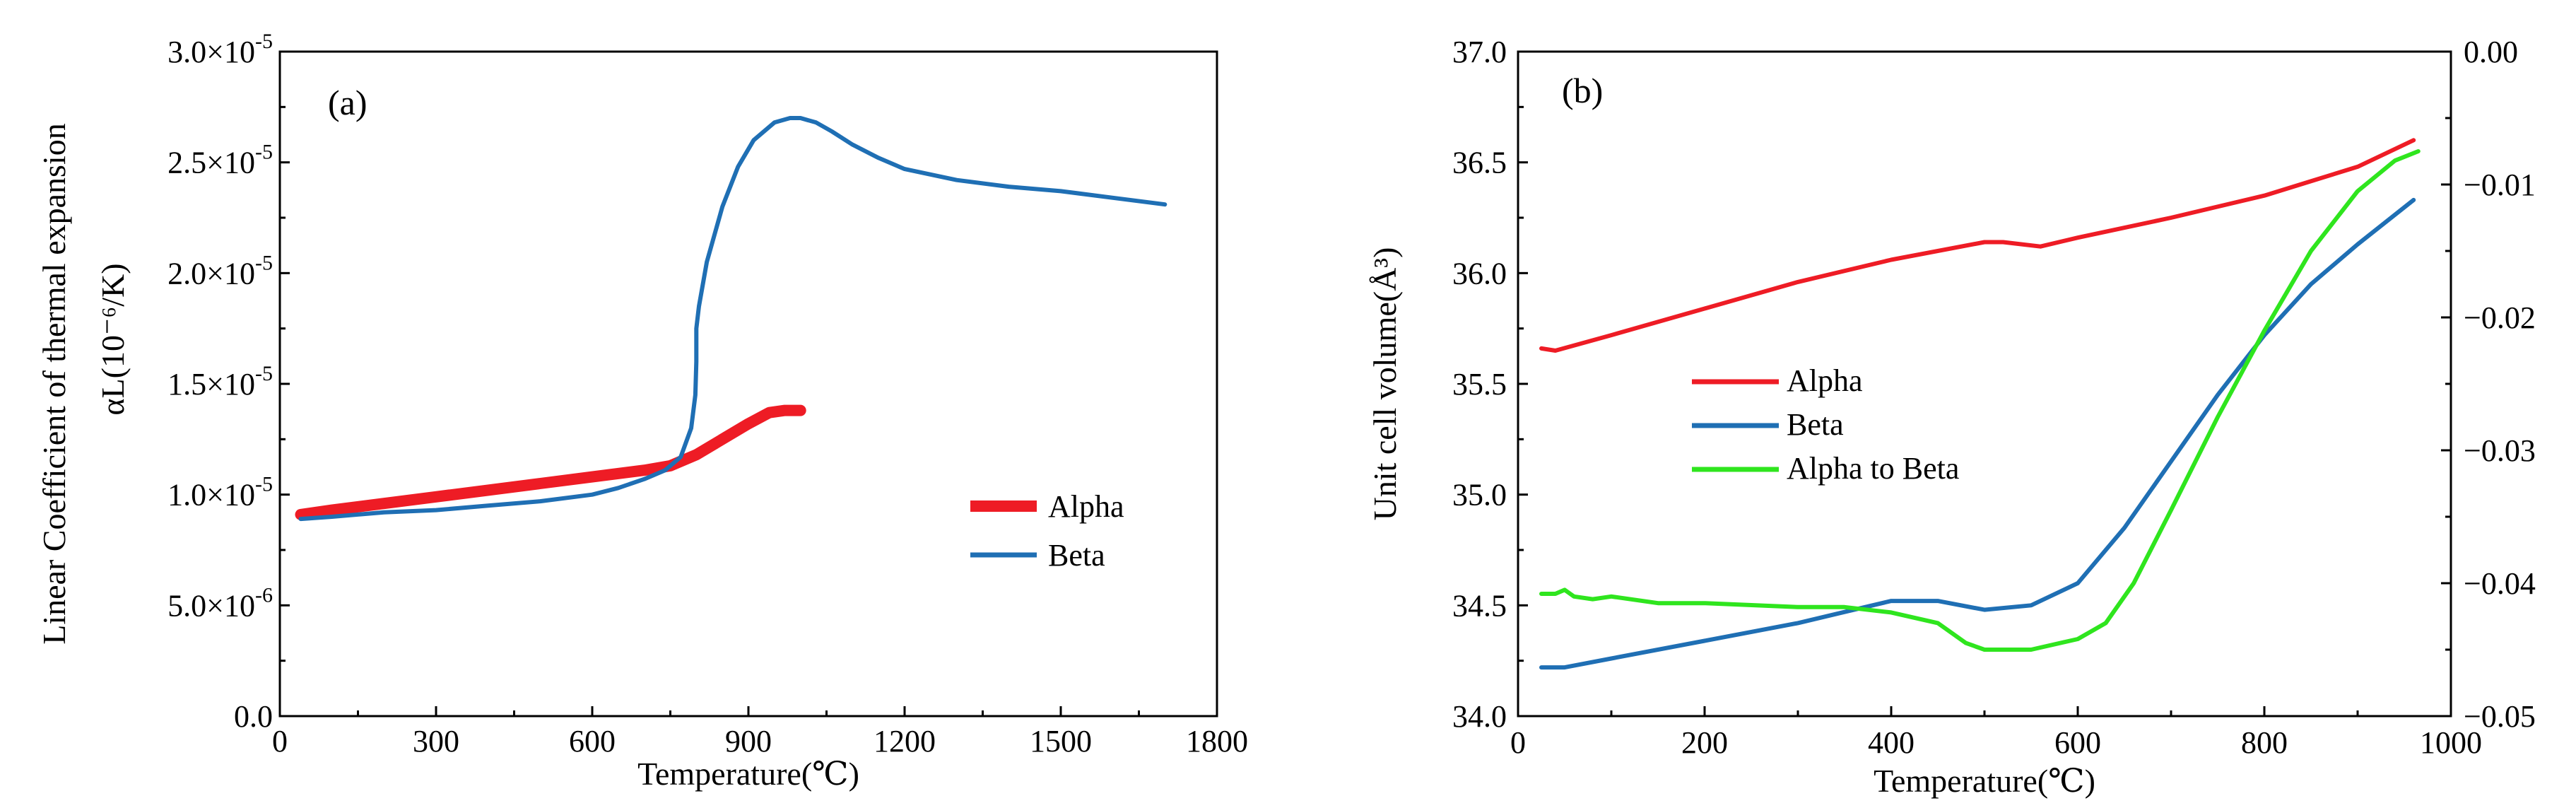  Describe the element at coordinates (347, 103) in the screenshot. I see `panel-a-label: (a)` at that location.